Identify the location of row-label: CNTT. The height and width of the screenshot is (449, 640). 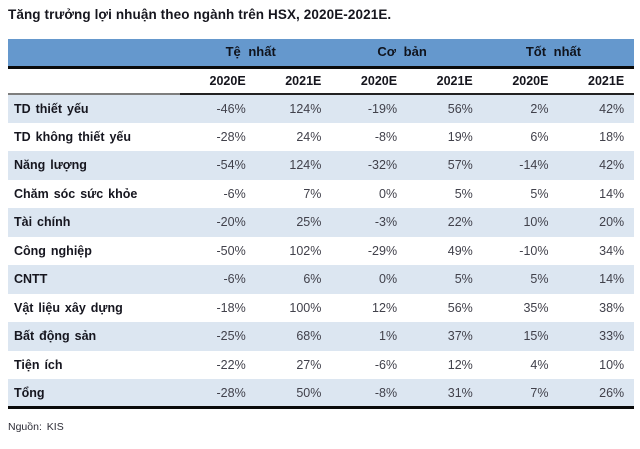
(94, 279).